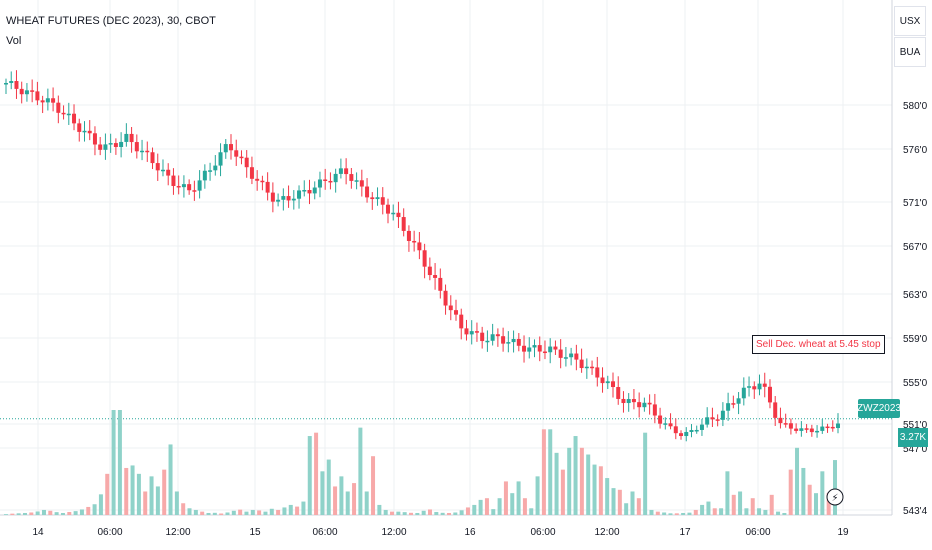 This screenshot has height=550, width=932. I want to click on y-tick-label: 551'0, so click(915, 425).